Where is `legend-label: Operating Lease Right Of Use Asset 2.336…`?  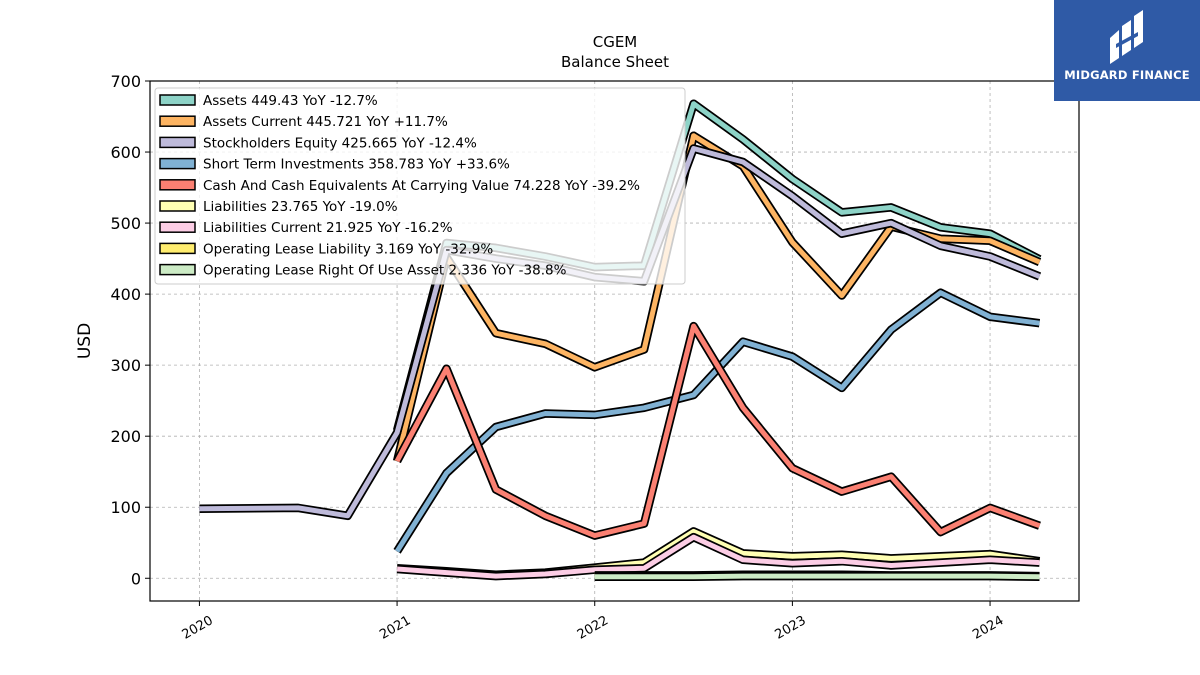 legend-label: Operating Lease Right Of Use Asset 2.336… is located at coordinates (385, 271).